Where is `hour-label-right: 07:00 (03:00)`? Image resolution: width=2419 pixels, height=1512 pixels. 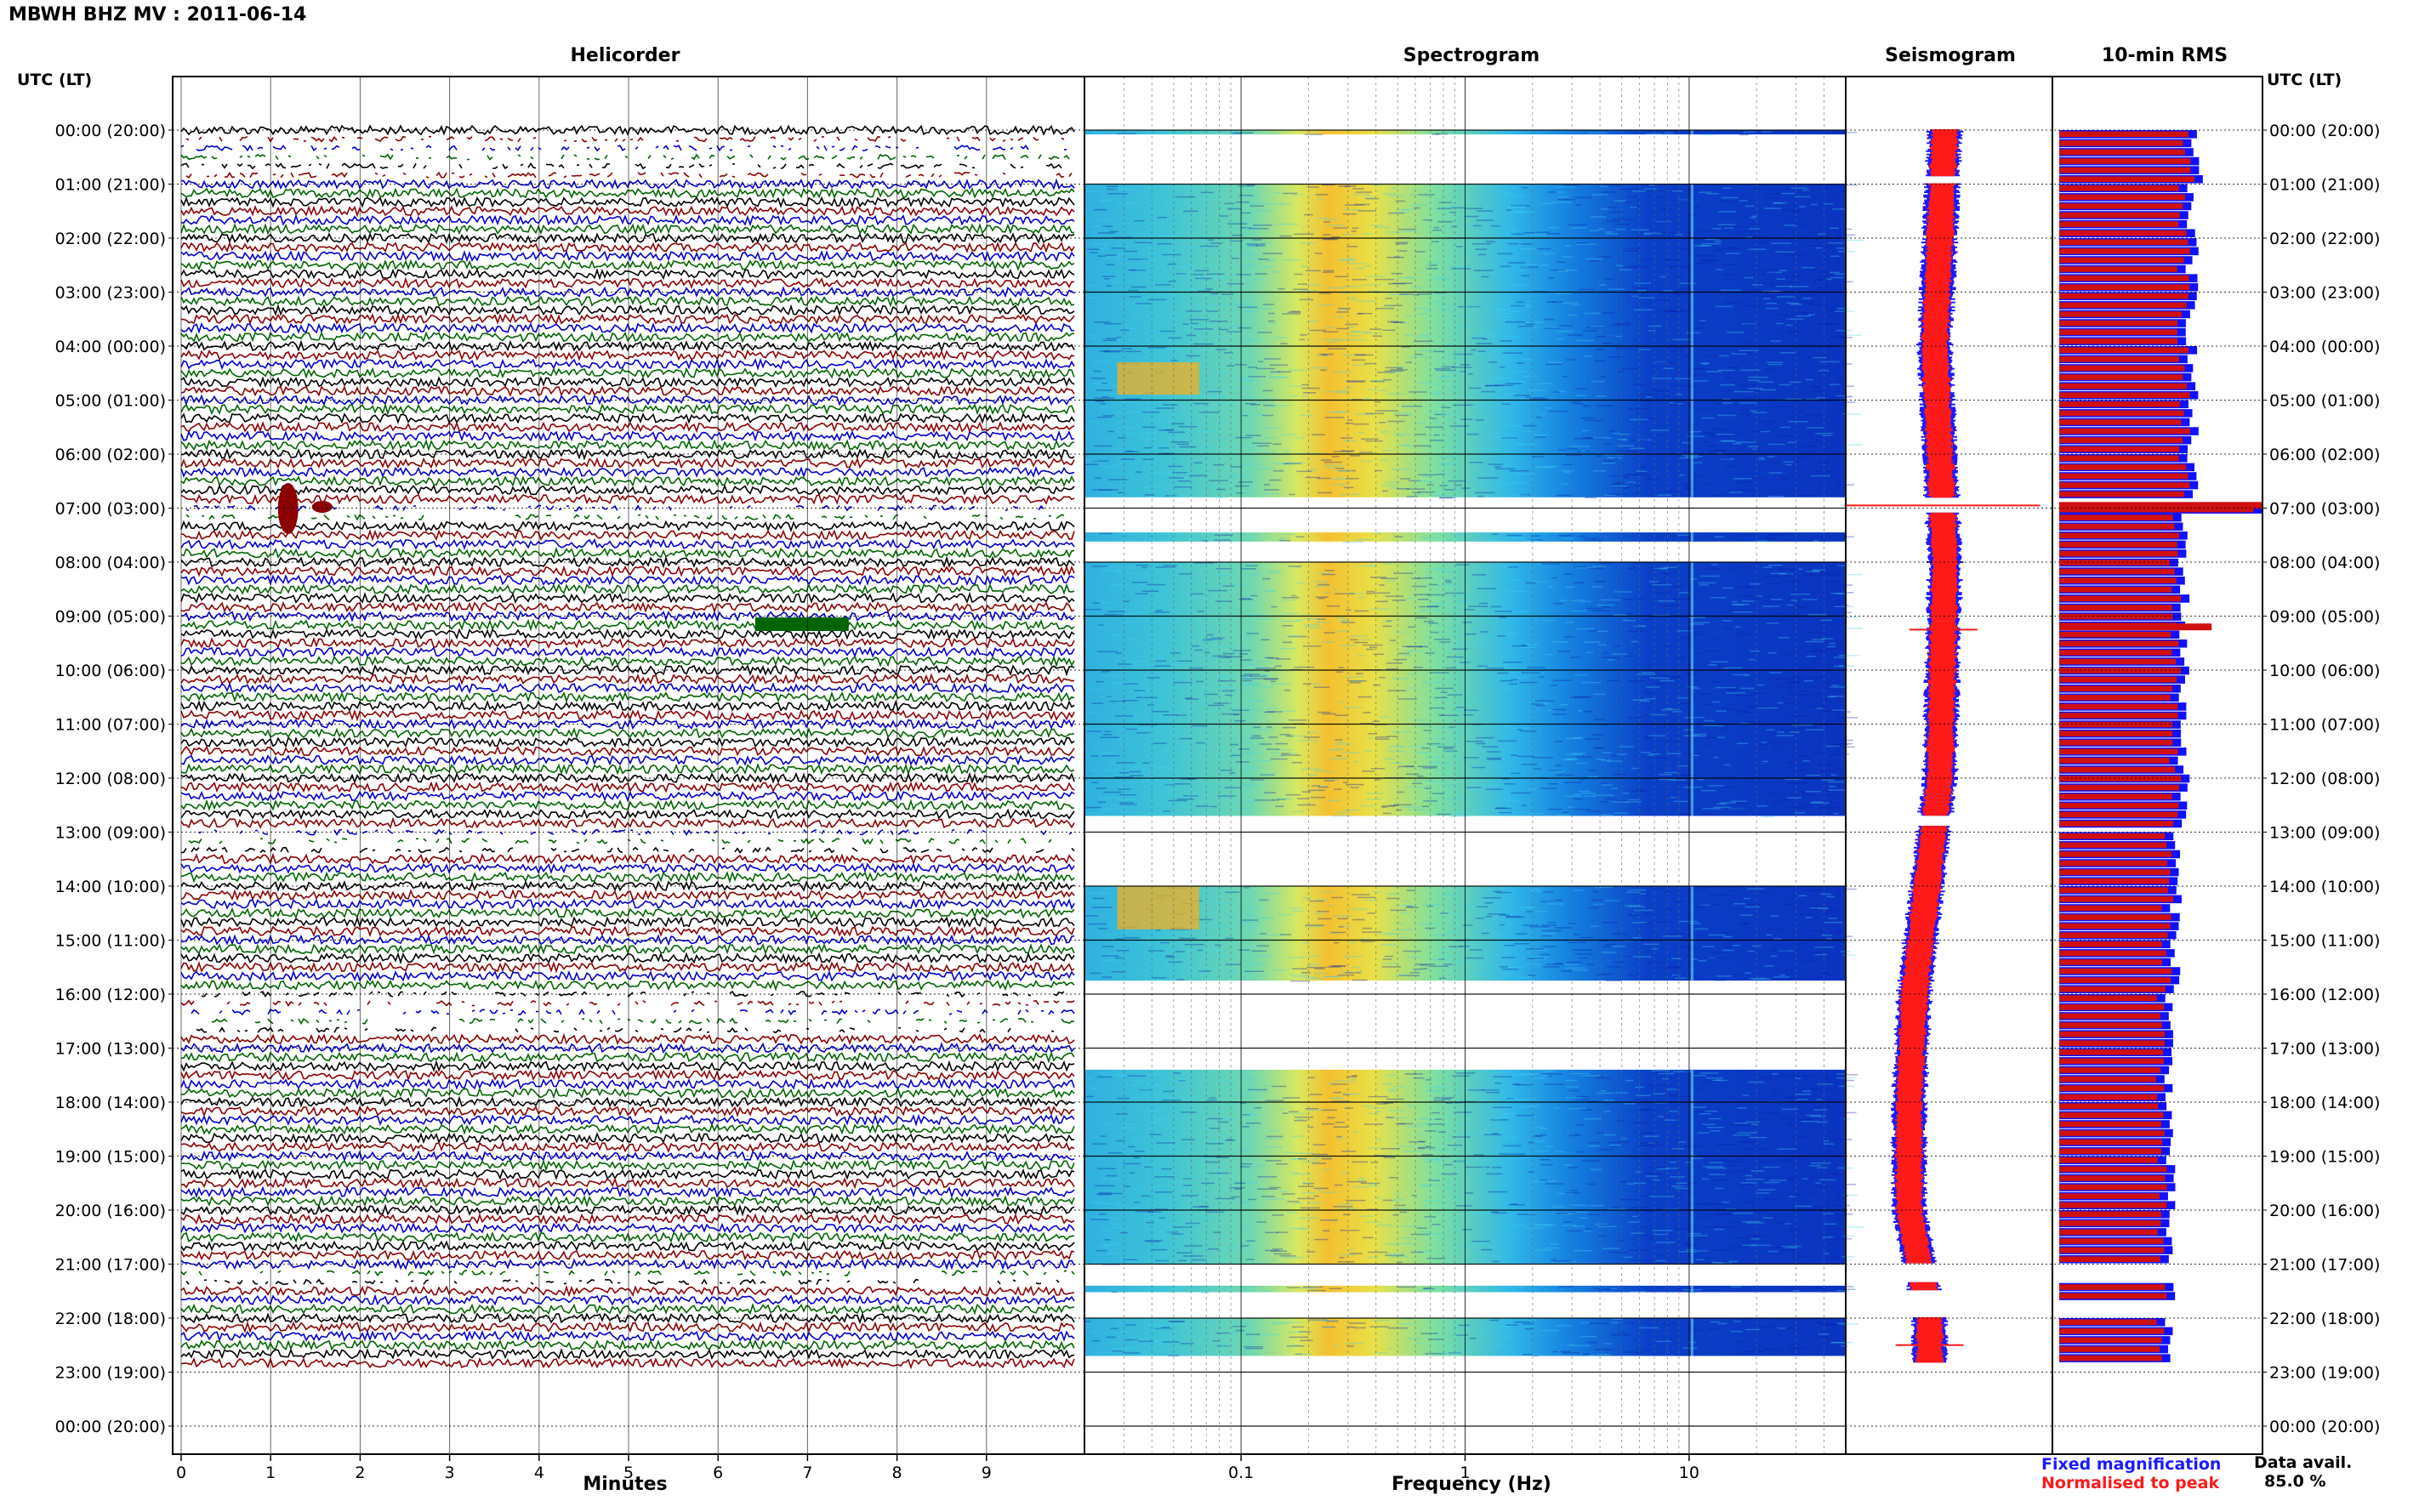 hour-label-right: 07:00 (03:00) is located at coordinates (2324, 509).